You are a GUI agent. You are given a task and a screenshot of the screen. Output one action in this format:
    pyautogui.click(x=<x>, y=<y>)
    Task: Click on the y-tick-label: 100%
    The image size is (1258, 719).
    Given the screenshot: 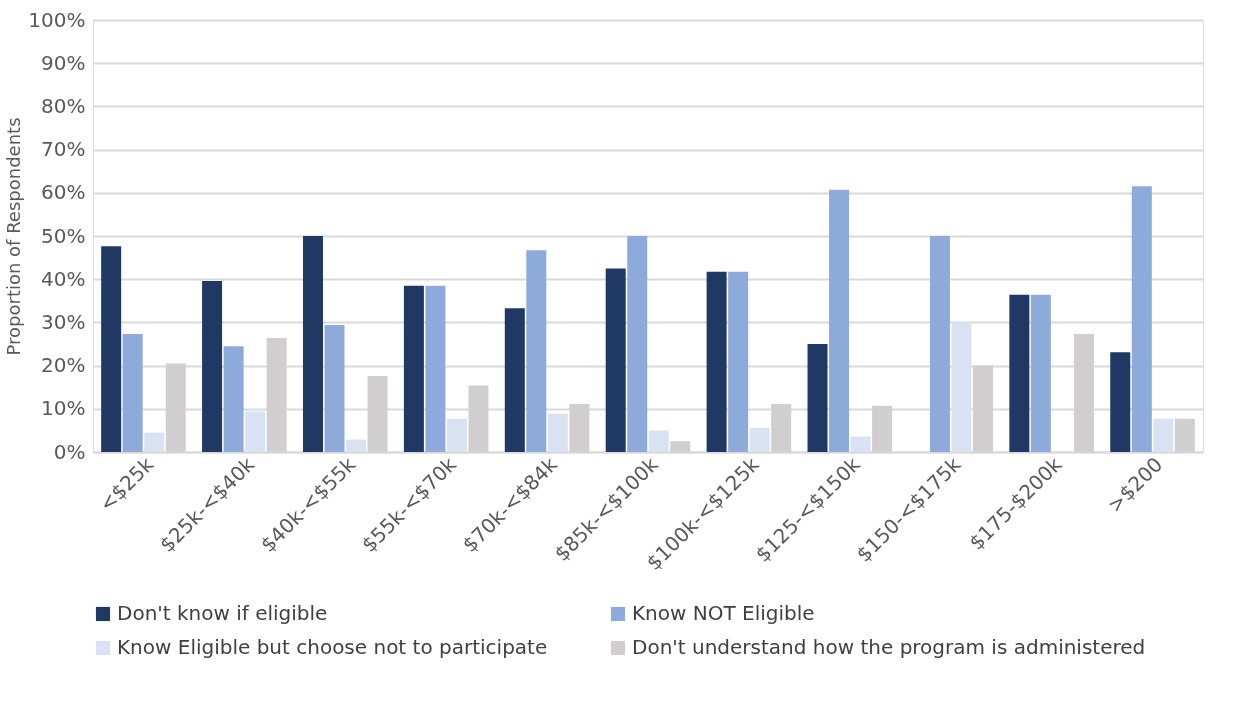 What is the action you would take?
    pyautogui.click(x=57, y=19)
    